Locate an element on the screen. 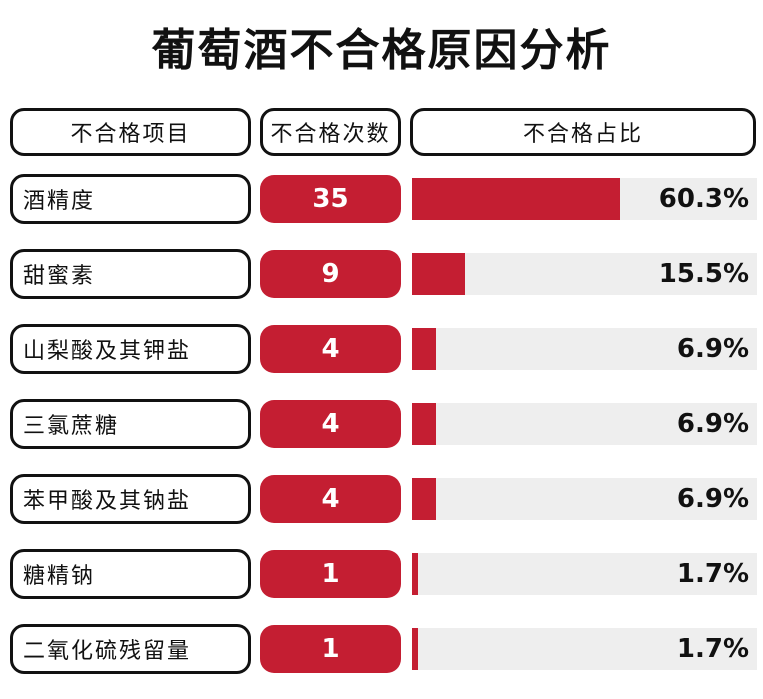 The image size is (763, 699). row-item-label: 酒精度 is located at coordinates (130, 199).